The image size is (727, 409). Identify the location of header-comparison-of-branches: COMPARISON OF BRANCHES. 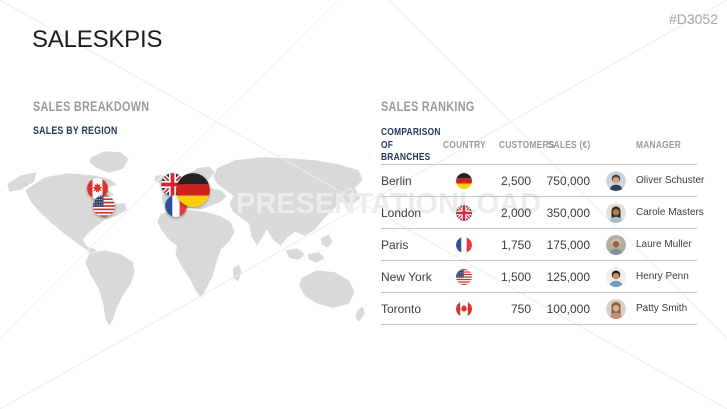
(412, 145).